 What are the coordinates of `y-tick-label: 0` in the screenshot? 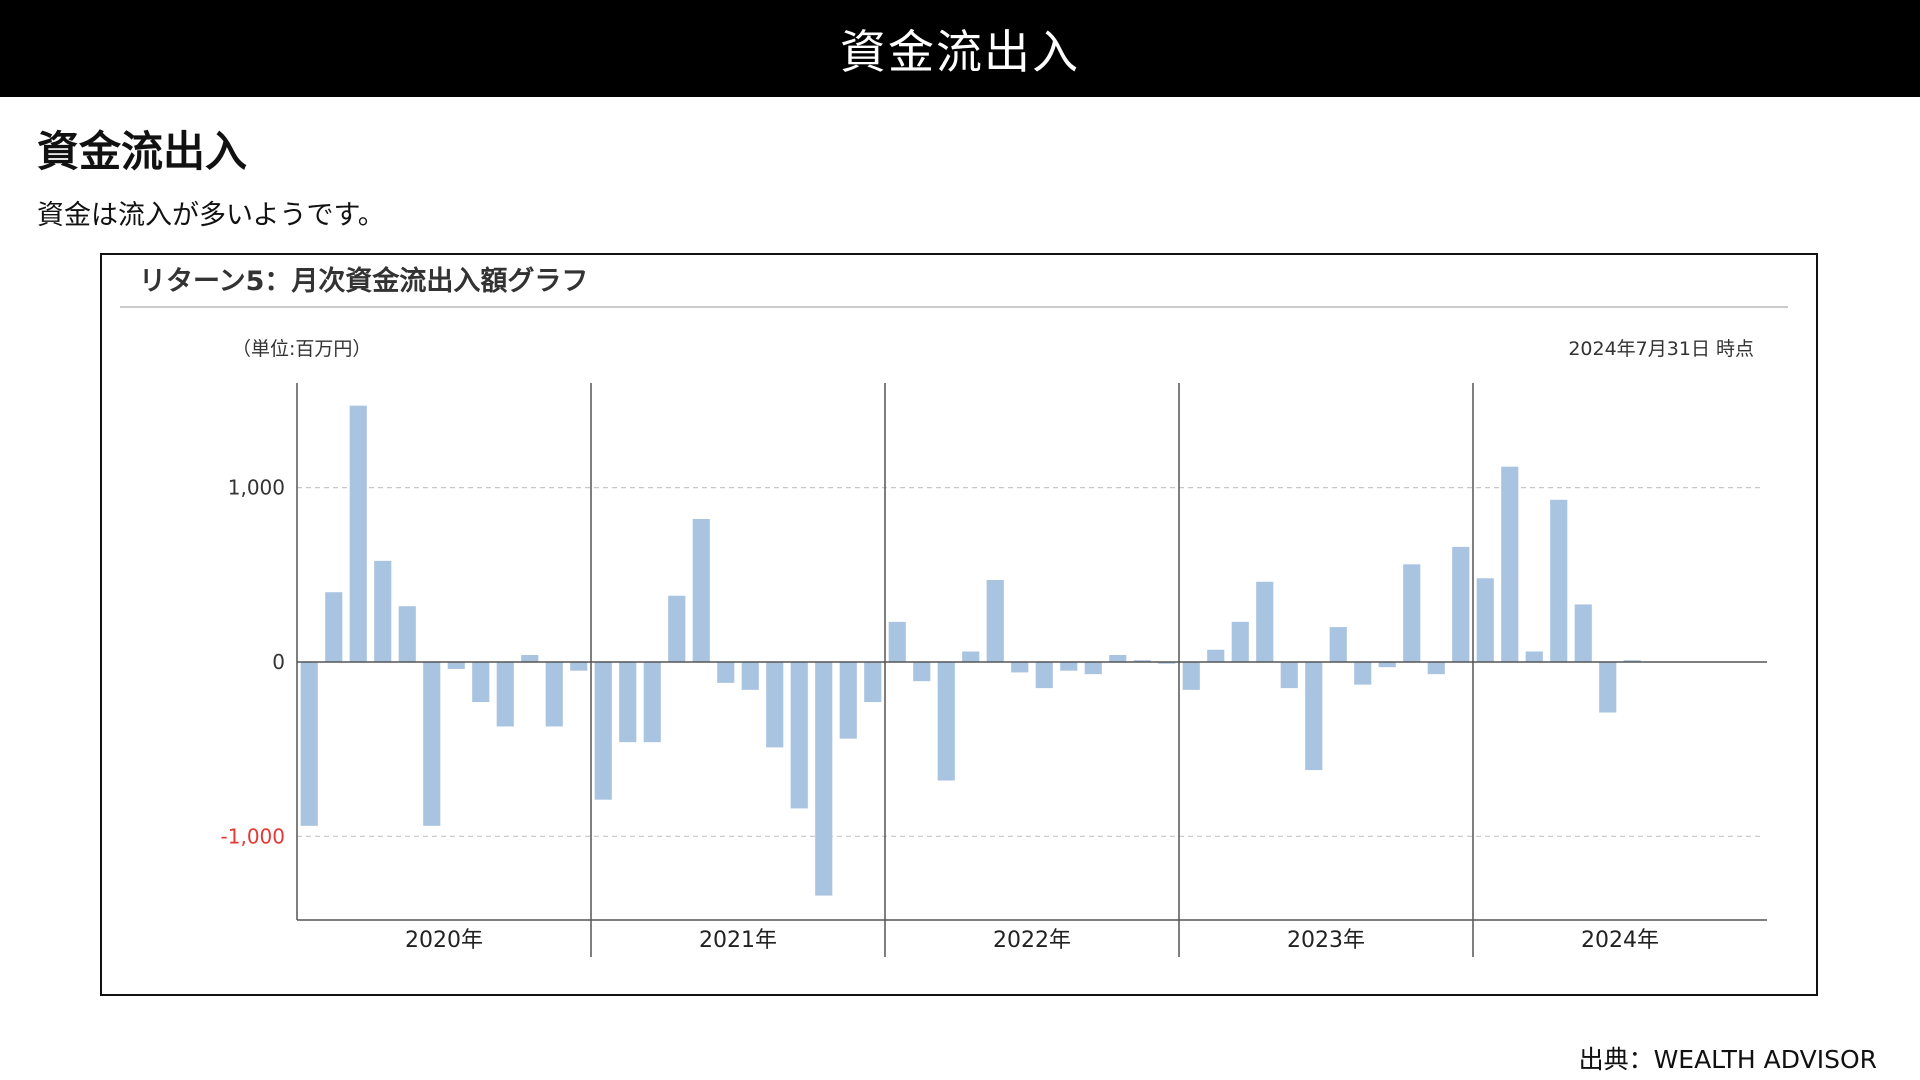 It's located at (278, 662).